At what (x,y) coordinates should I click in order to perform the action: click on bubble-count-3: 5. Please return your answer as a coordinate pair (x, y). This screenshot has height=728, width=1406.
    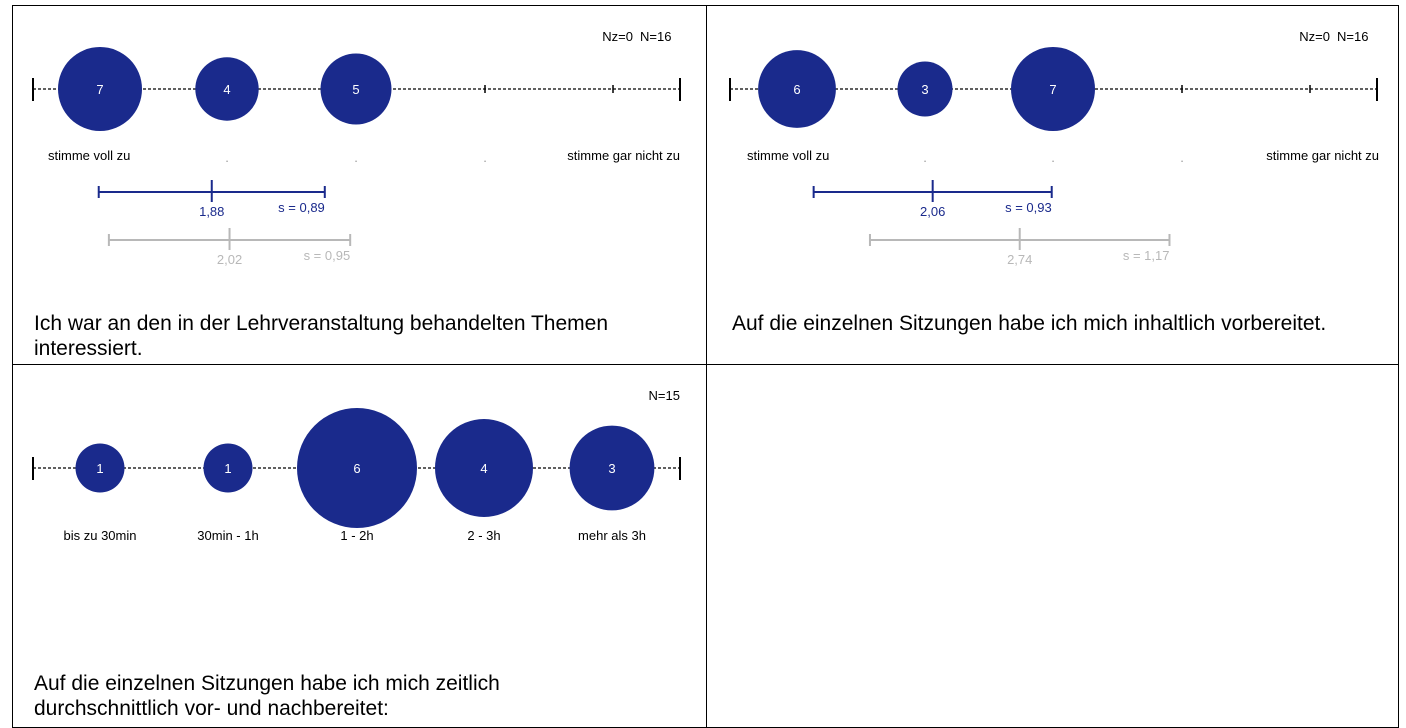
    Looking at the image, I should click on (355, 89).